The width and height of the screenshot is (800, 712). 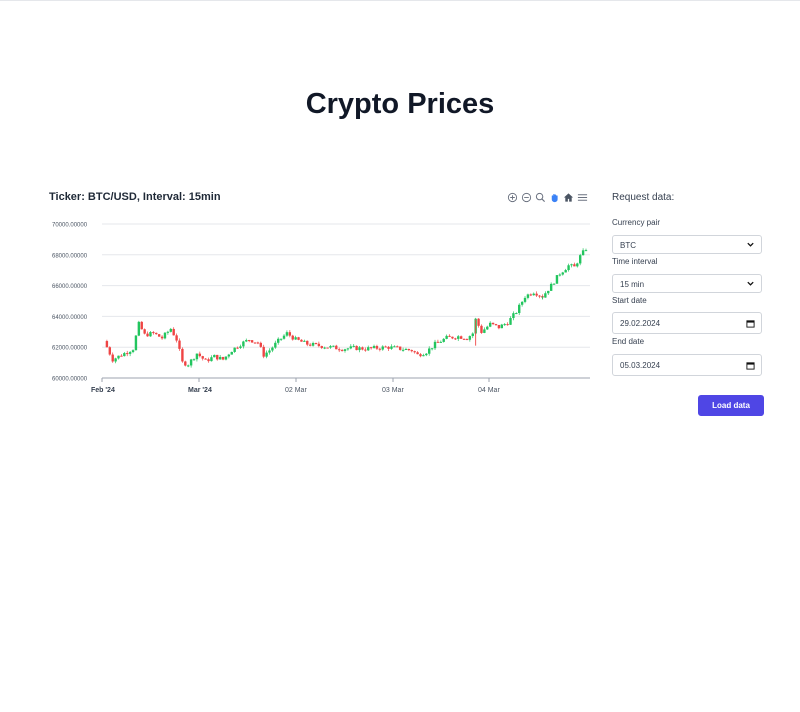 What do you see at coordinates (687, 365) in the screenshot?
I see `end-date-input: 05.03.2024` at bounding box center [687, 365].